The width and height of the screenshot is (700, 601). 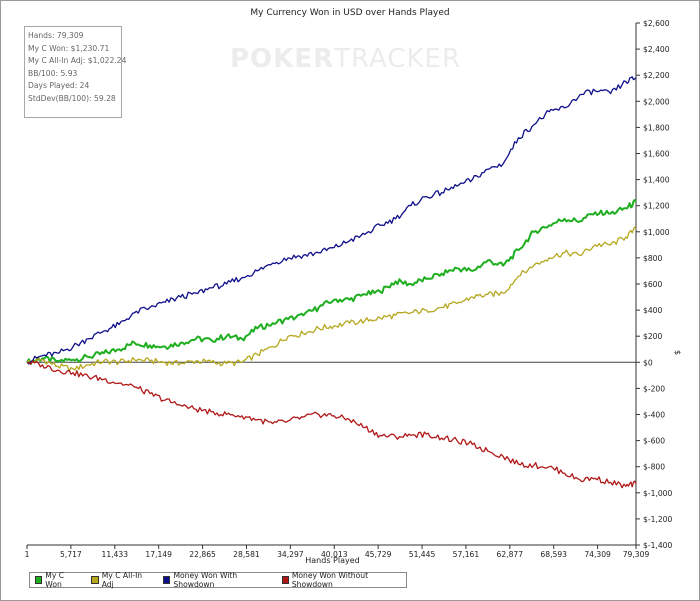 I want to click on y-axis-label: $, so click(x=677, y=353).